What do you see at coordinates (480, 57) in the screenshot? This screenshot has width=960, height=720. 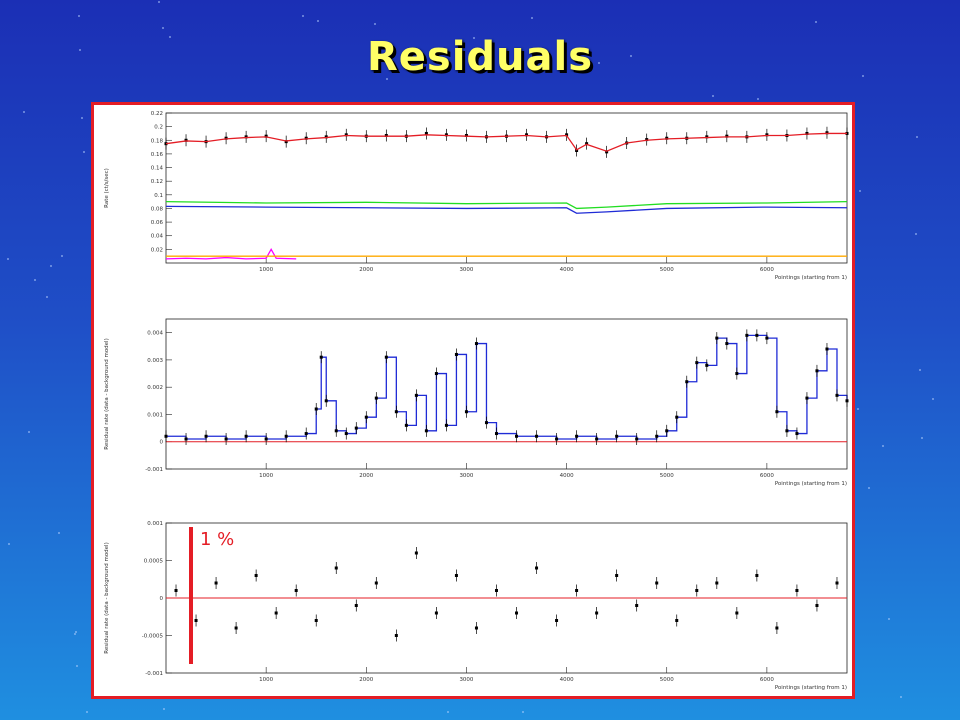 I see `slide-title: Residuals` at bounding box center [480, 57].